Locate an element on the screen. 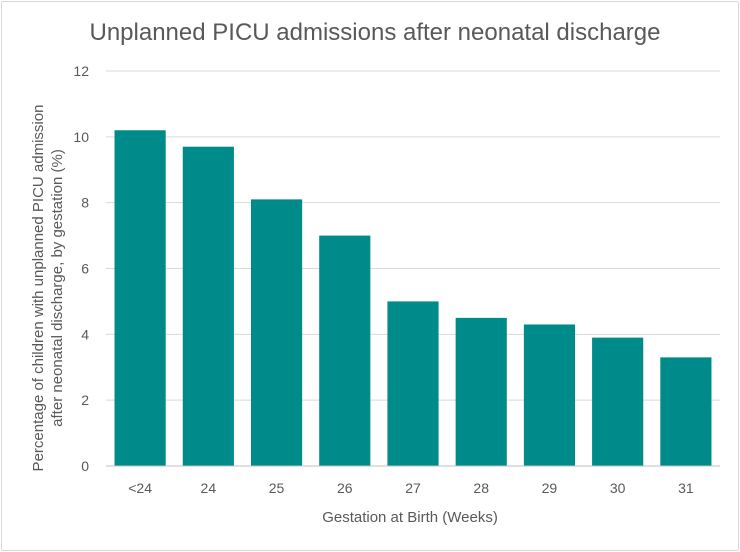 This screenshot has height=552, width=740. x-tick-label: 30 is located at coordinates (618, 488).